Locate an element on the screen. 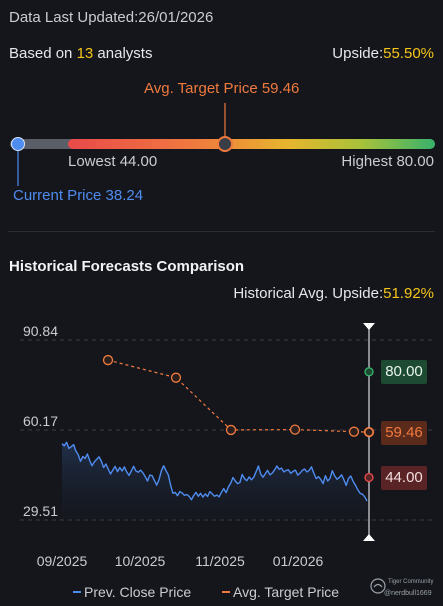  upside-label: Upside: is located at coordinates (358, 53).